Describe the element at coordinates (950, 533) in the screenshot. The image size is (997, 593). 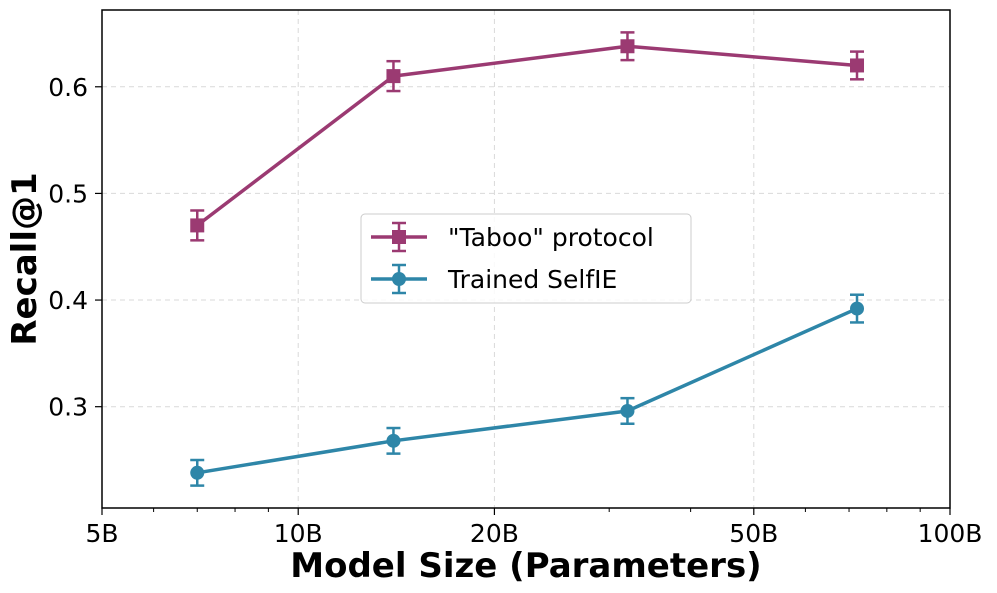
I see `x-tick-label: 100B` at that location.